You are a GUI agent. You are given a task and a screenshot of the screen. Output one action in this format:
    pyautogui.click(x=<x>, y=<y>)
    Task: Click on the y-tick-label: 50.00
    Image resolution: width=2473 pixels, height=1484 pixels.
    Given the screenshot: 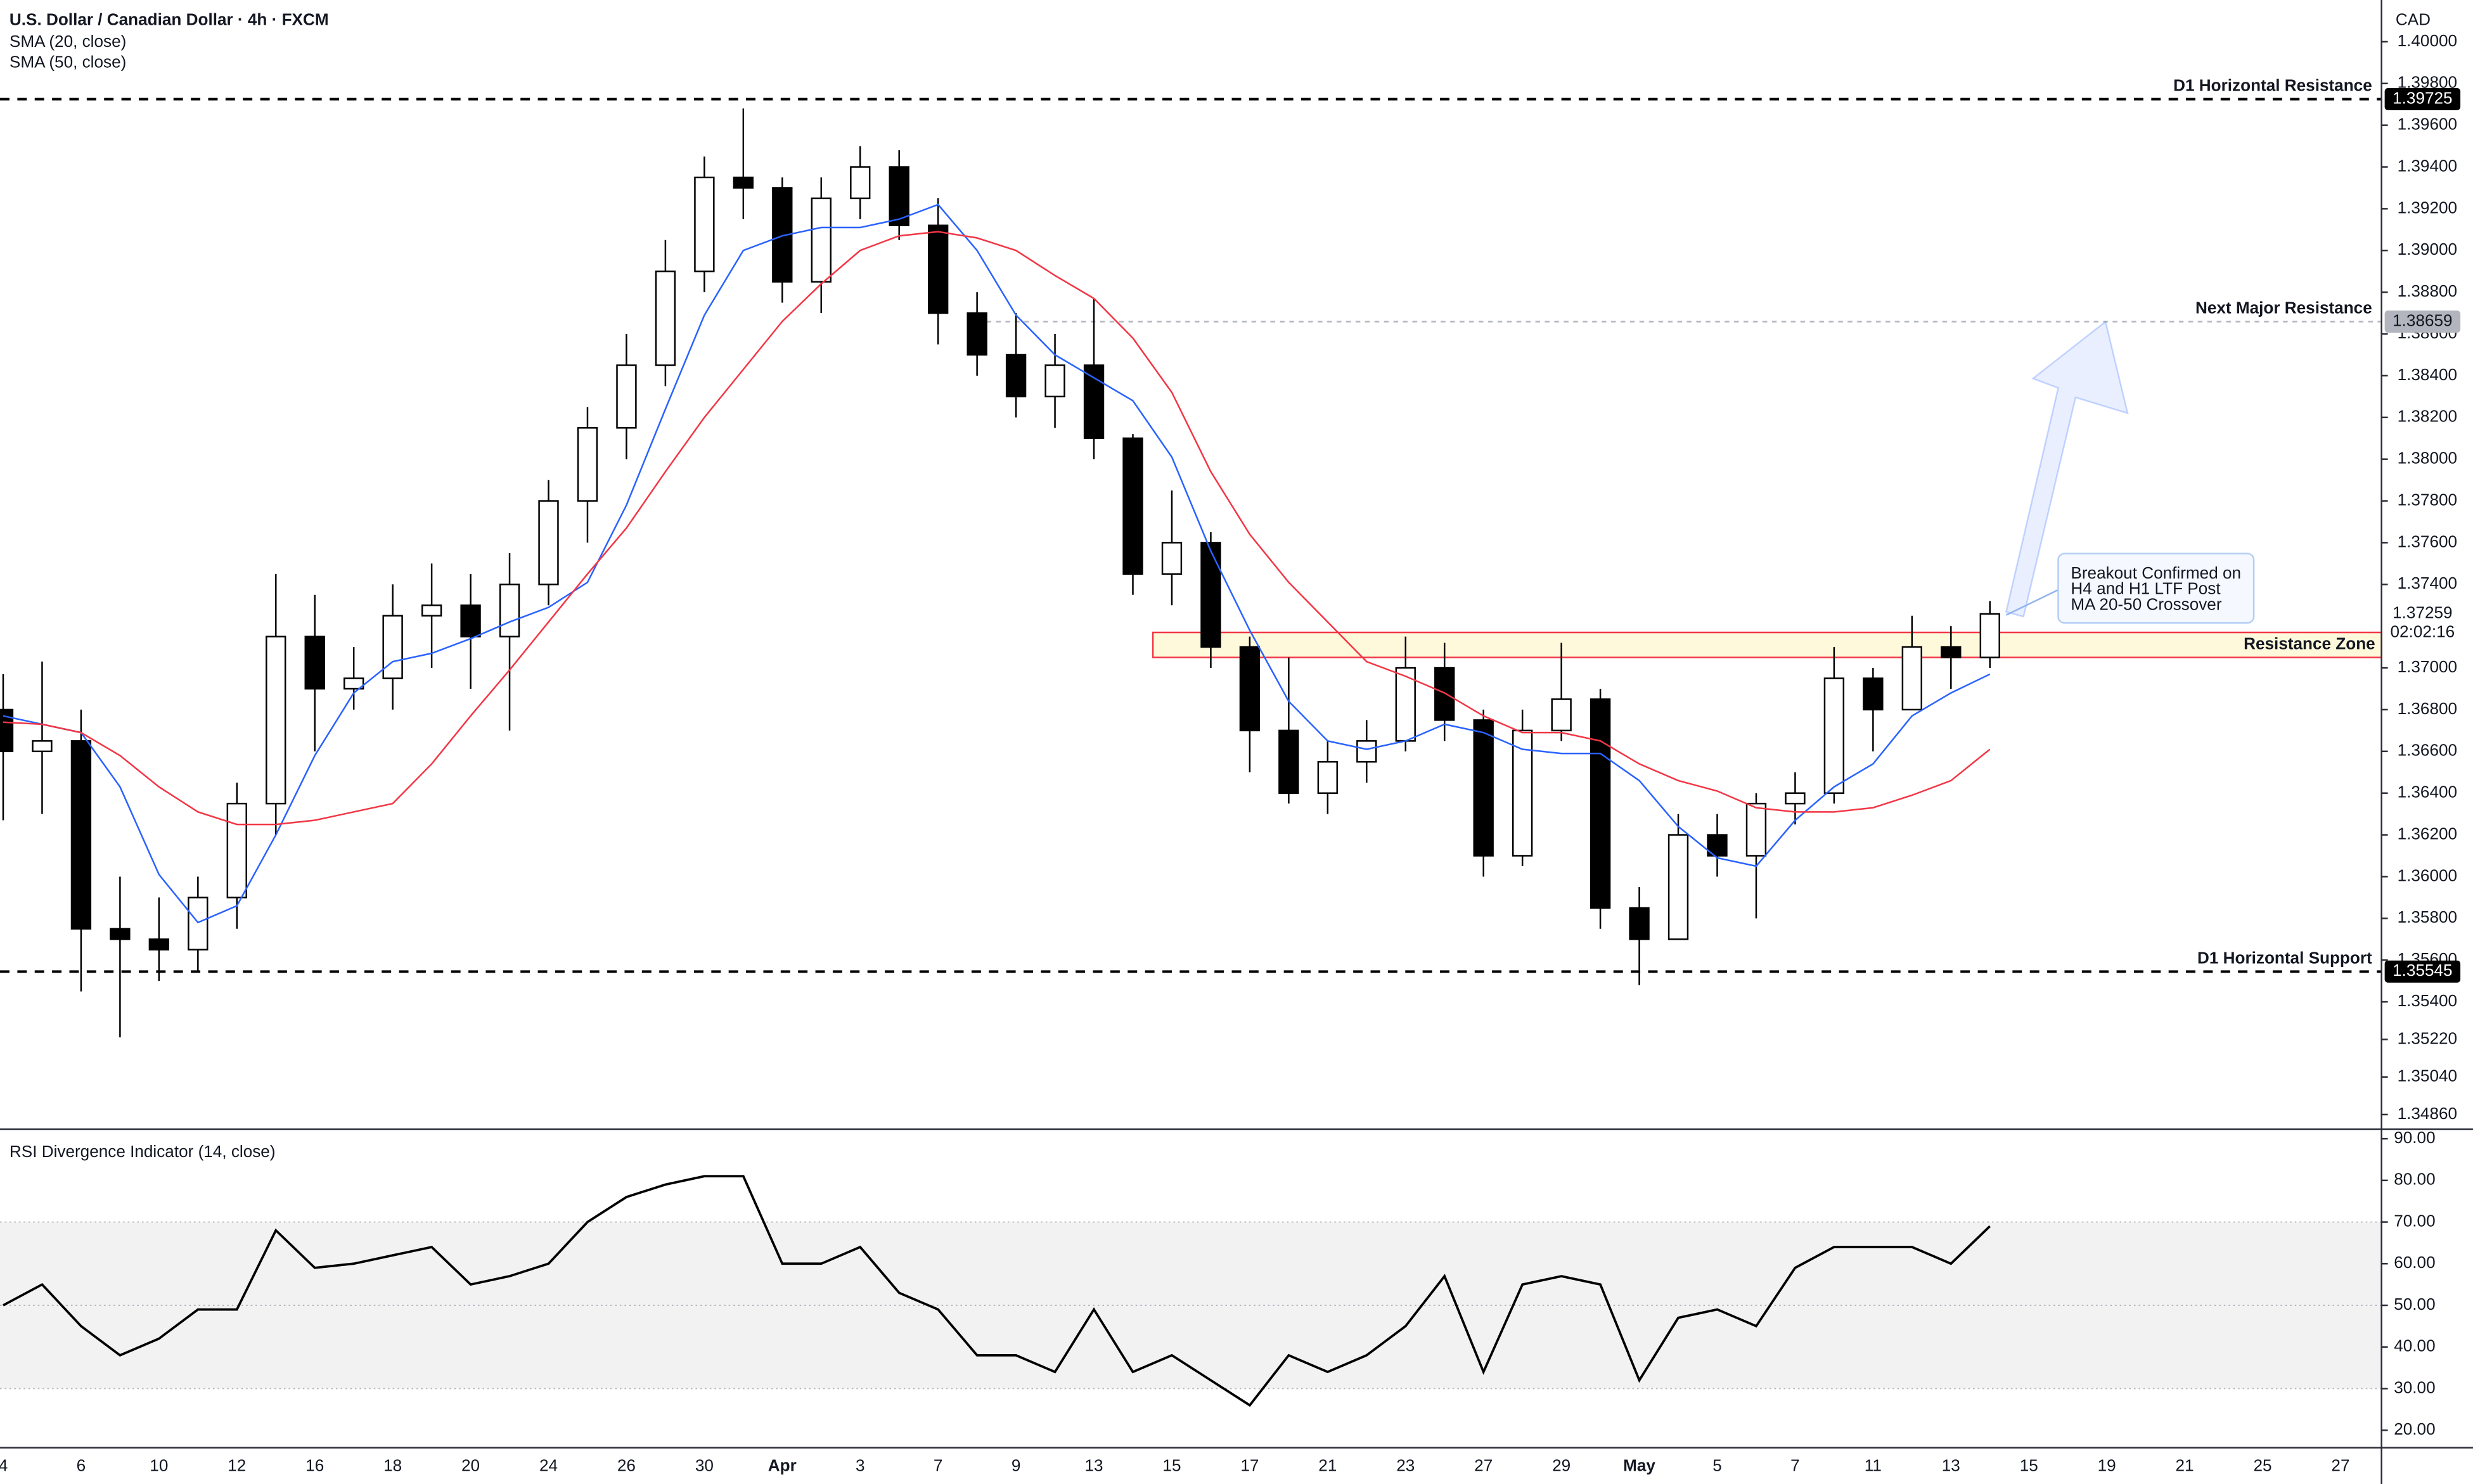 What is the action you would take?
    pyautogui.click(x=2414, y=1304)
    